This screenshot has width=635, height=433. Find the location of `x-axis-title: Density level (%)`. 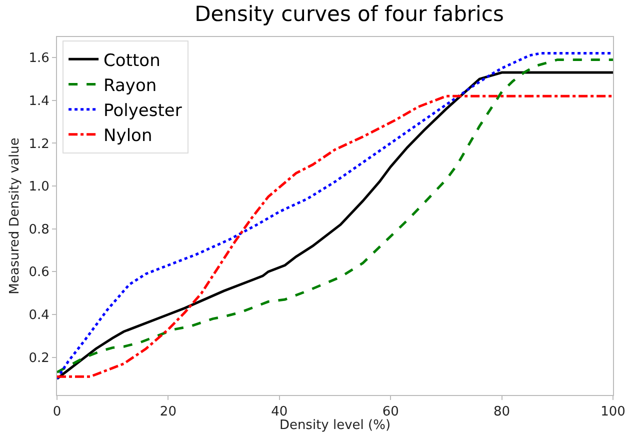

x-axis-title: Density level (%) is located at coordinates (335, 425).